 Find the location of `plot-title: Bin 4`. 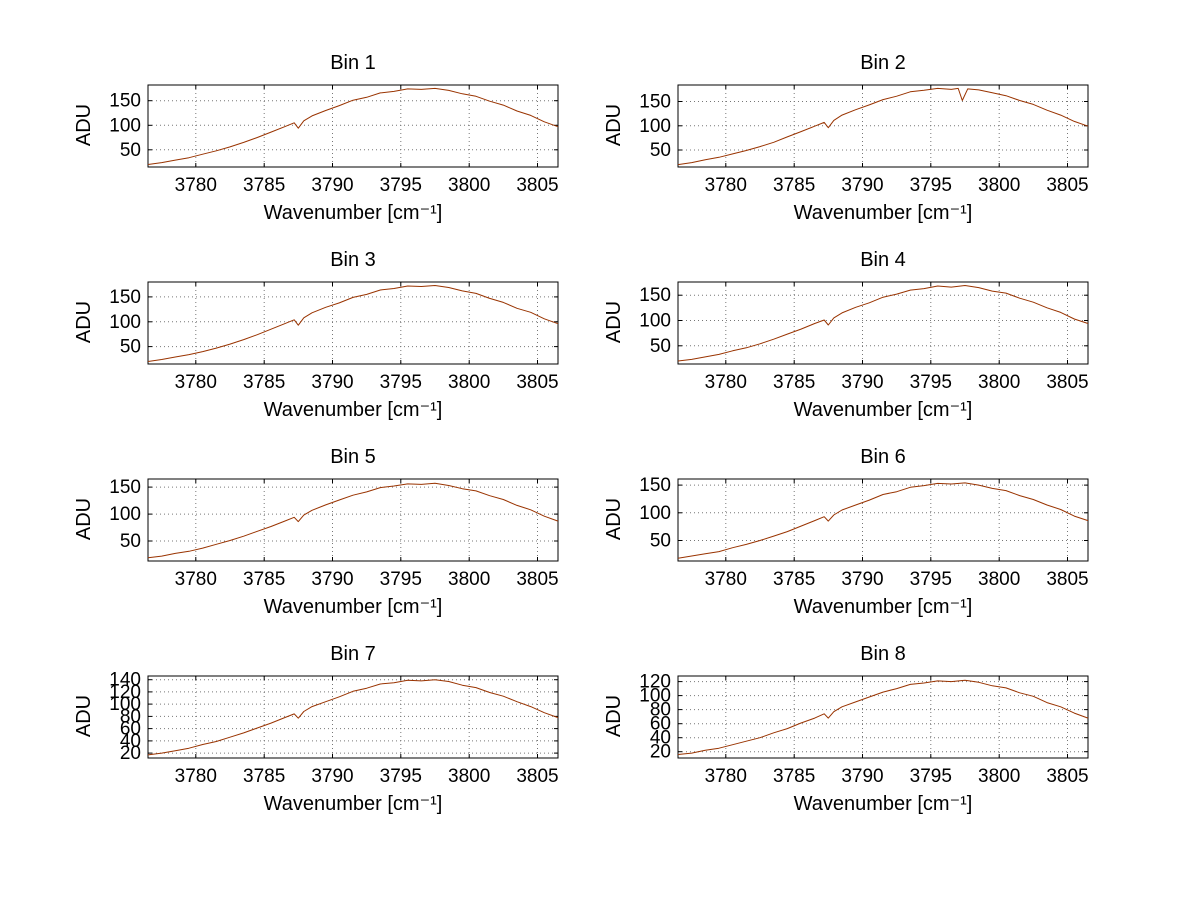

plot-title: Bin 4 is located at coordinates (883, 260).